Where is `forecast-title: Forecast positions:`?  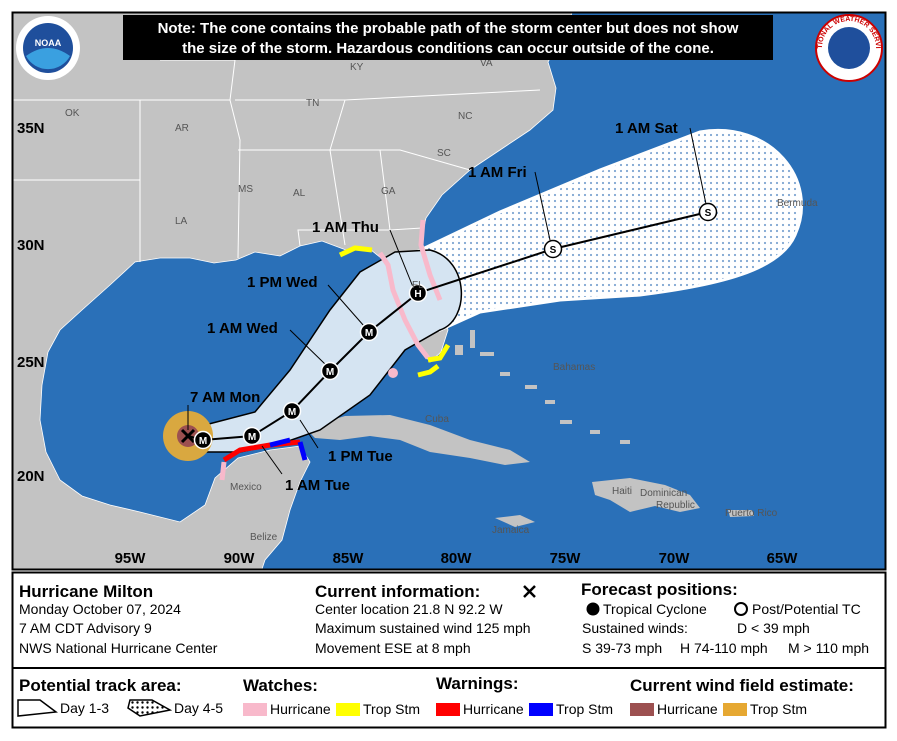
forecast-title: Forecast positions: is located at coordinates (659, 589).